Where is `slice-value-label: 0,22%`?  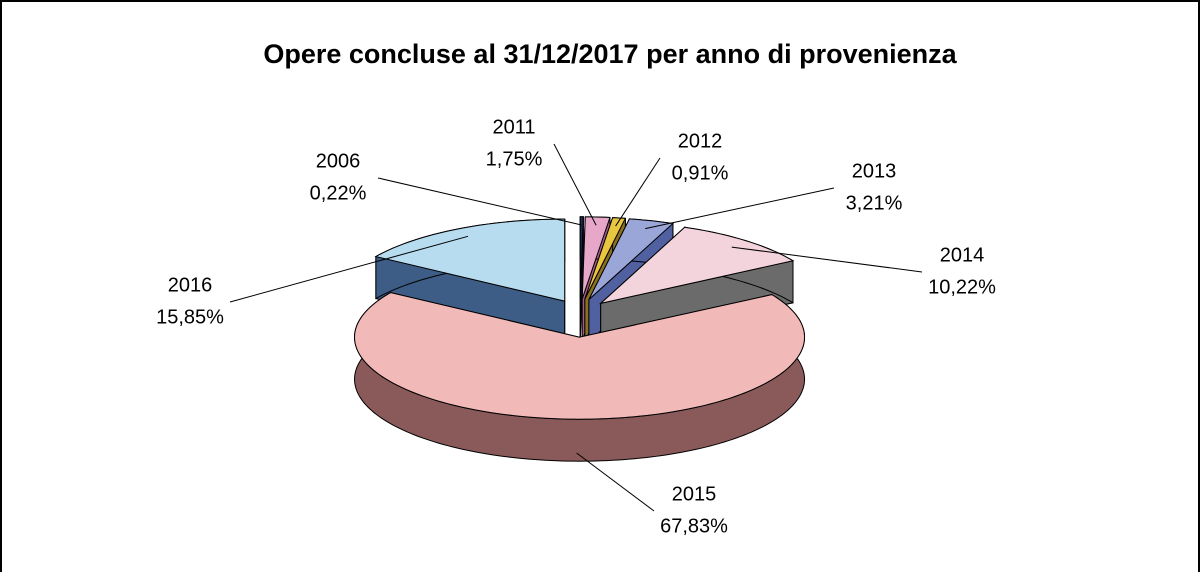
slice-value-label: 0,22% is located at coordinates (338, 193).